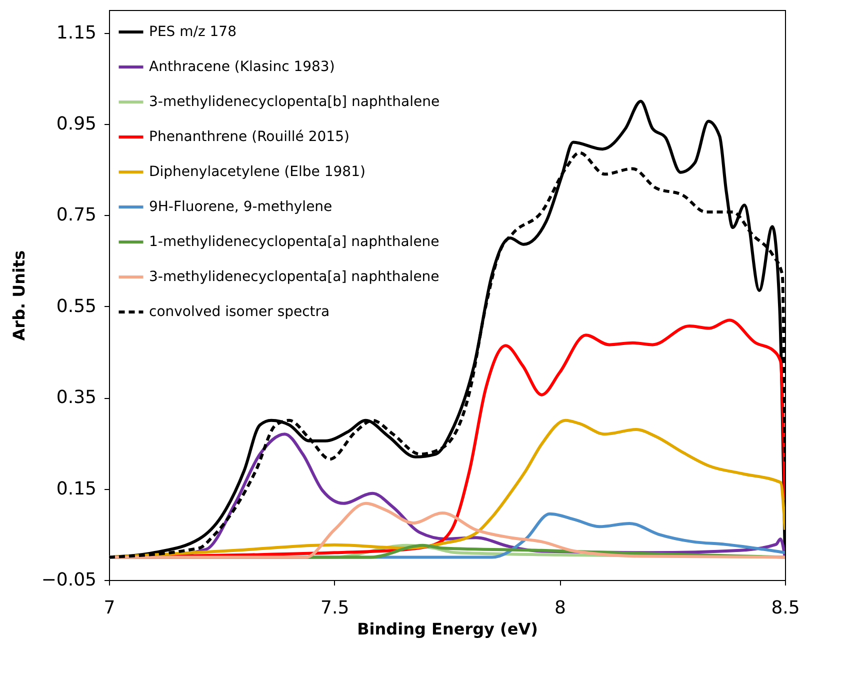 Image resolution: width=842 pixels, height=674 pixels. What do you see at coordinates (239, 312) in the screenshot?
I see `legend-label: convolved isomer spectra` at bounding box center [239, 312].